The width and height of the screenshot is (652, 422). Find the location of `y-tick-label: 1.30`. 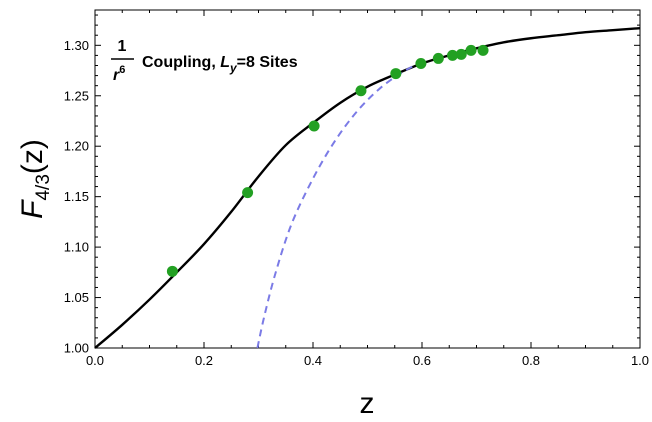

y-tick-label: 1.30 is located at coordinates (76, 45).